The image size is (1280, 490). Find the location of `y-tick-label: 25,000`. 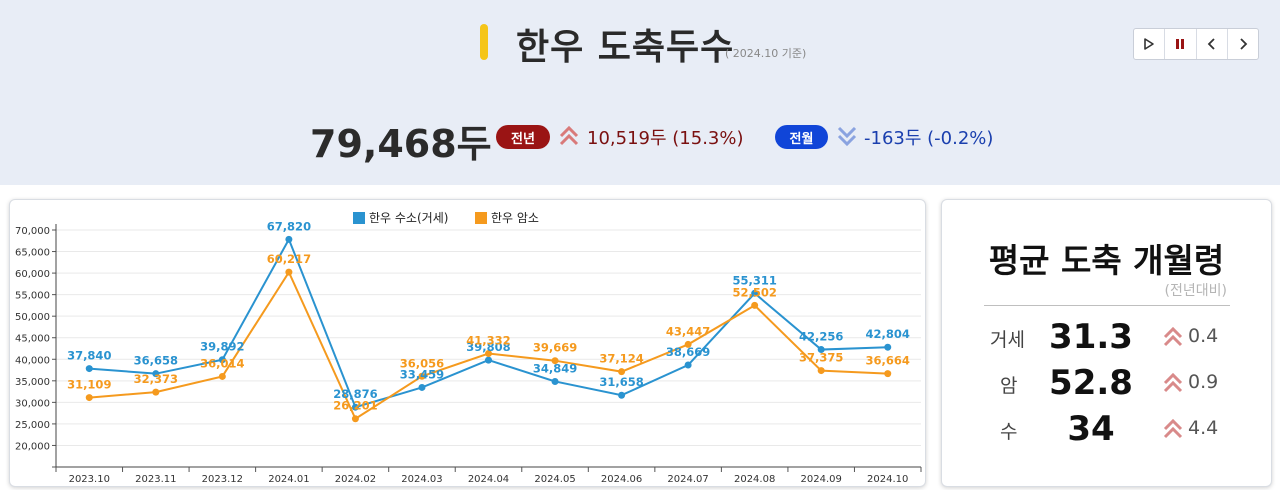

y-tick-label: 25,000 is located at coordinates (32, 425).